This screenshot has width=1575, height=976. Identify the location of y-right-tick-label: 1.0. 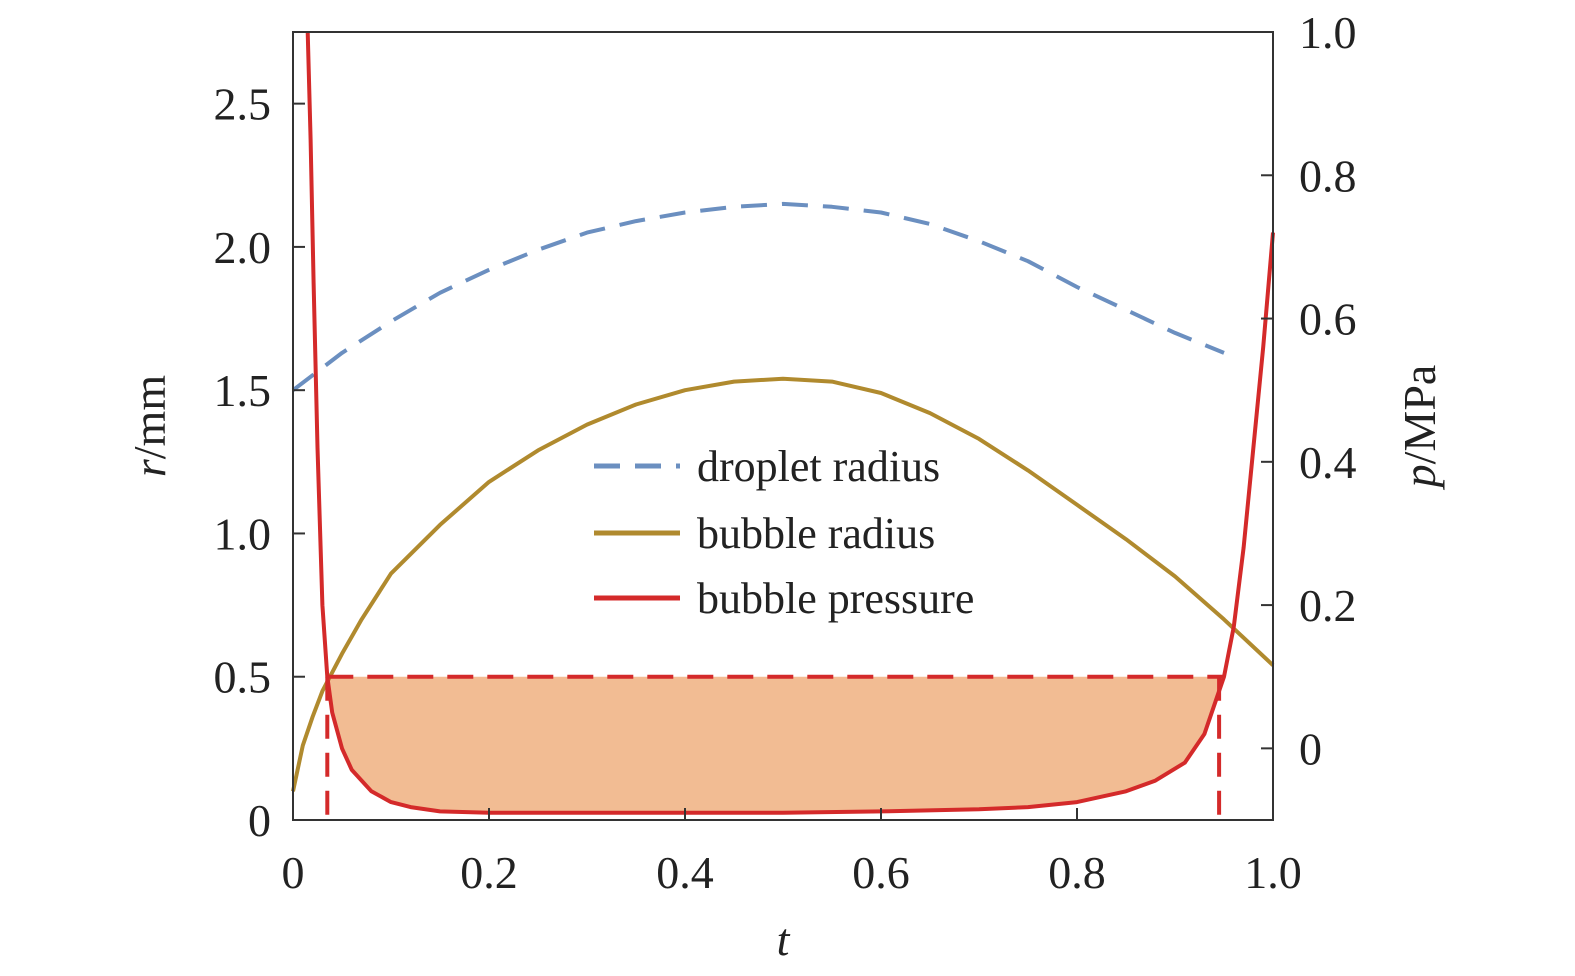
(1328, 32).